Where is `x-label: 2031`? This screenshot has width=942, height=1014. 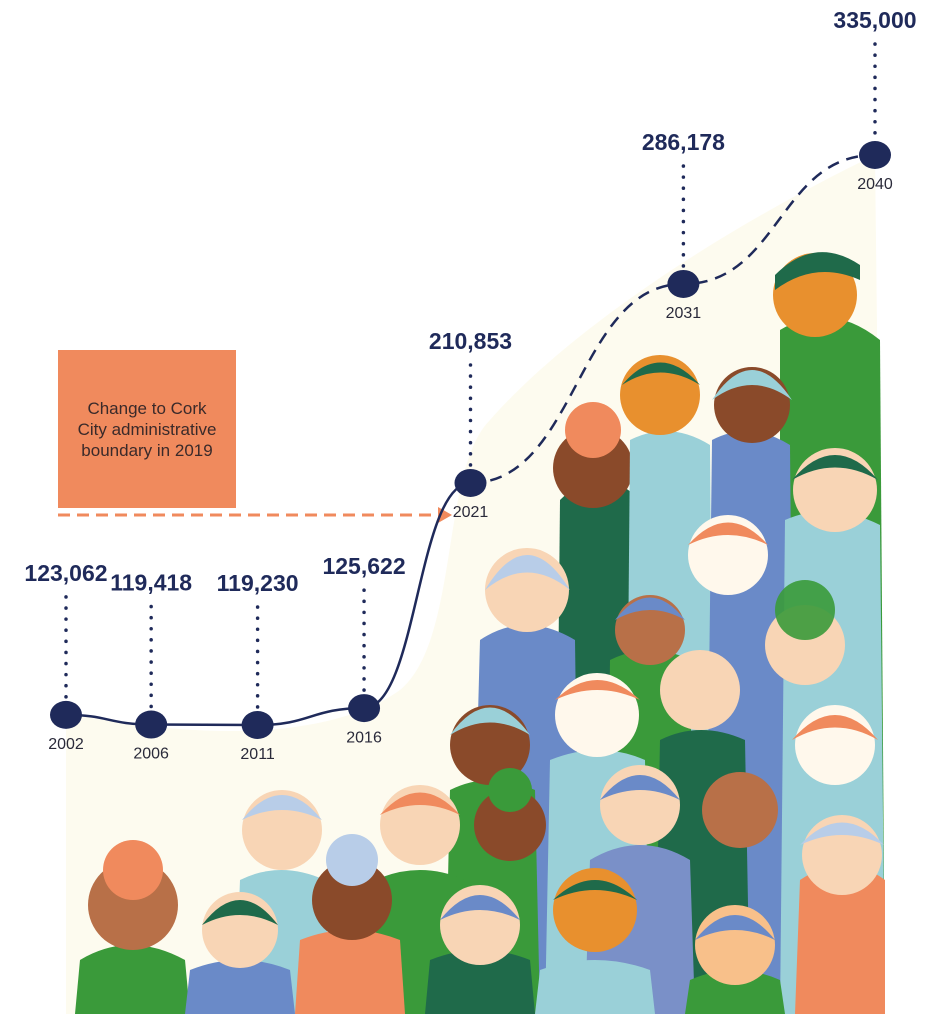
x-label: 2031 is located at coordinates (684, 313).